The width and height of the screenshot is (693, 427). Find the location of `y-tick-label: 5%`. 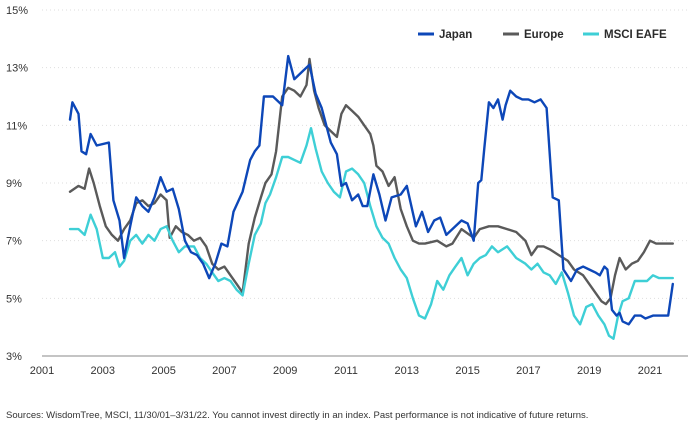

y-tick-label: 5% is located at coordinates (14, 299).